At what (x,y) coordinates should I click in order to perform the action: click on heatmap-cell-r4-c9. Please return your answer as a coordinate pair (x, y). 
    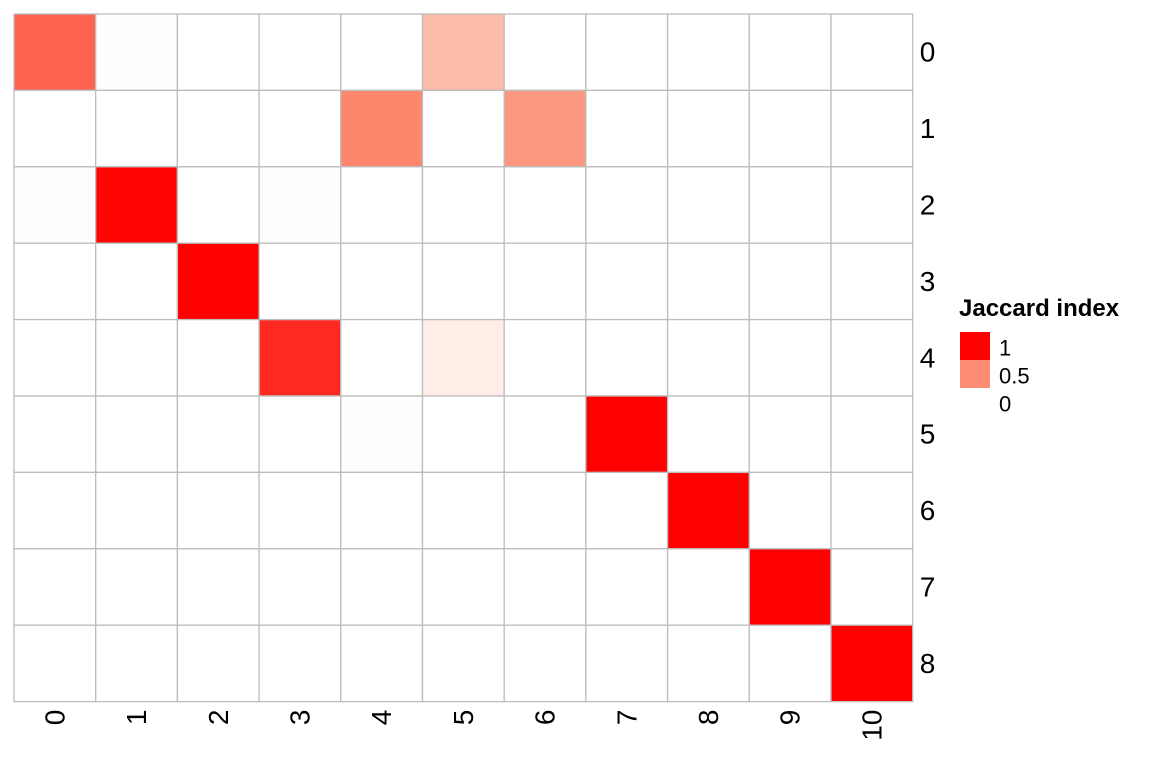
    Looking at the image, I should click on (790, 357).